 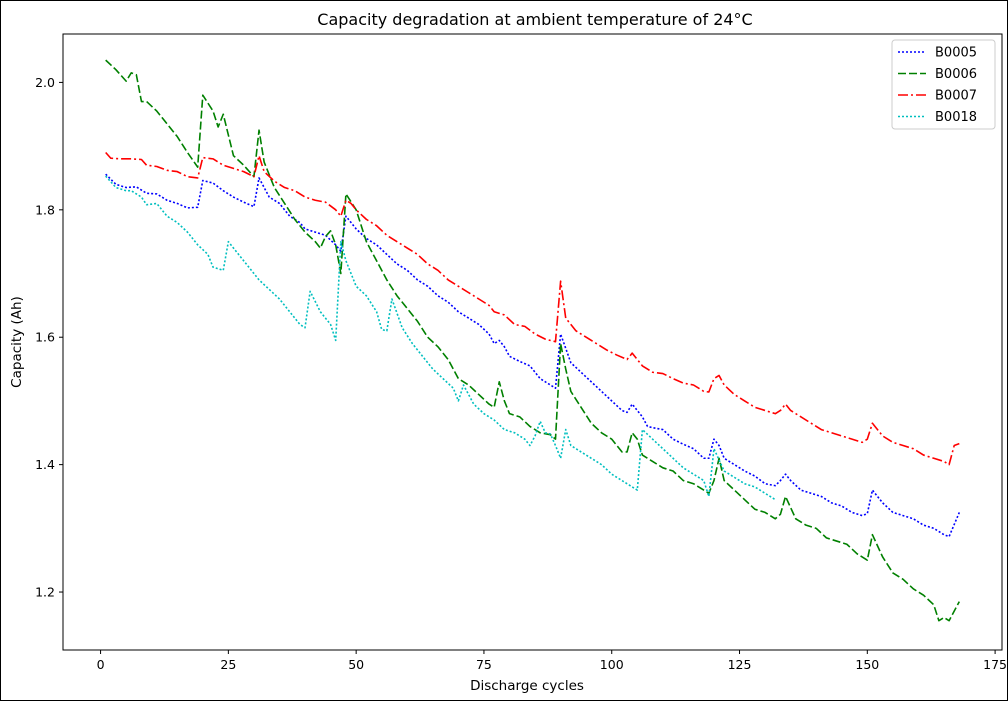 What do you see at coordinates (484, 664) in the screenshot?
I see `x-tick-label: 75` at bounding box center [484, 664].